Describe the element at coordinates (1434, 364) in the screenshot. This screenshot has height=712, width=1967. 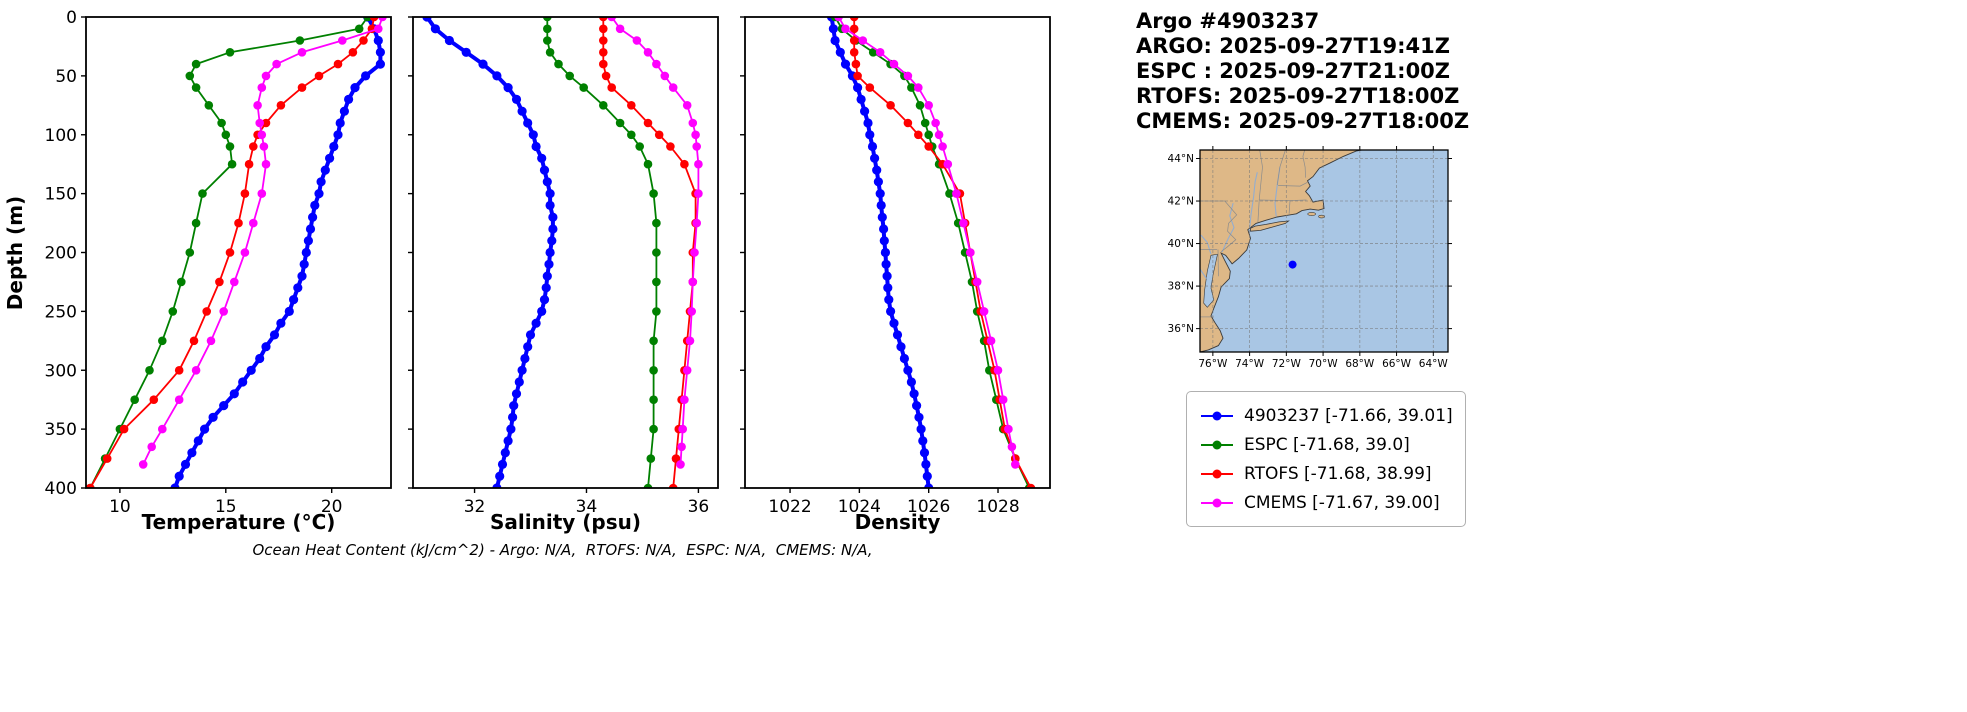
I see `svg-text: 64°W` at that location.